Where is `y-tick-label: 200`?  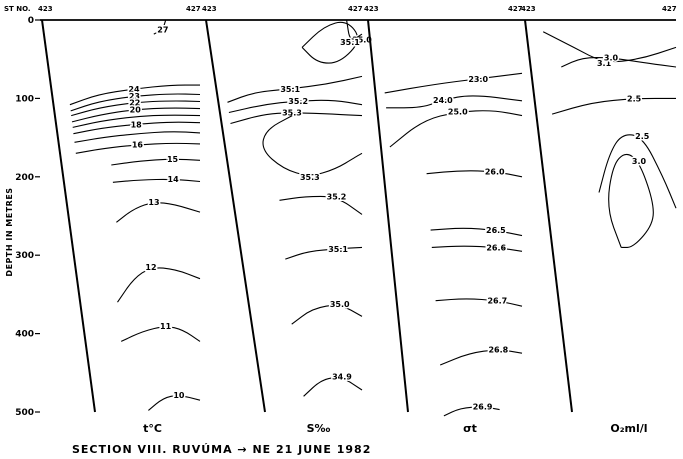 y-tick-label: 200 is located at coordinates (24, 178).